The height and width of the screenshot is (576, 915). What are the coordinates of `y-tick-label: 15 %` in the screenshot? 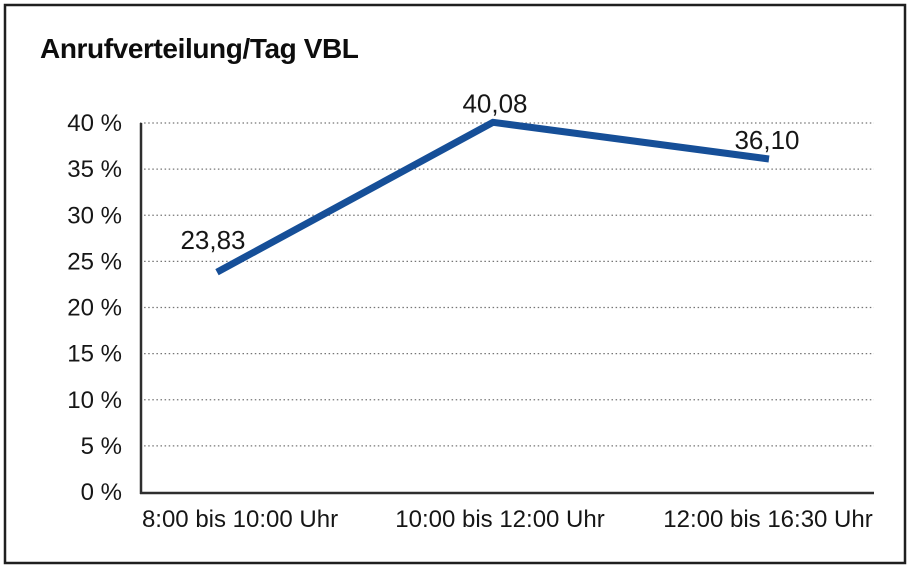 It's located at (94, 354).